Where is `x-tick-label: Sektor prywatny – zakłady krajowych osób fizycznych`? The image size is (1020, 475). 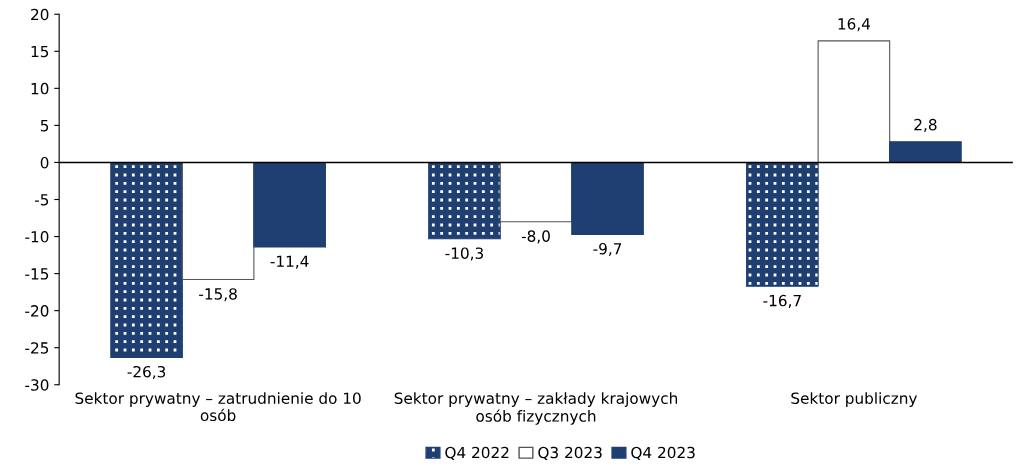 x-tick-label: Sektor prywatny – zakłady krajowych osób fizycznych is located at coordinates (536, 408).